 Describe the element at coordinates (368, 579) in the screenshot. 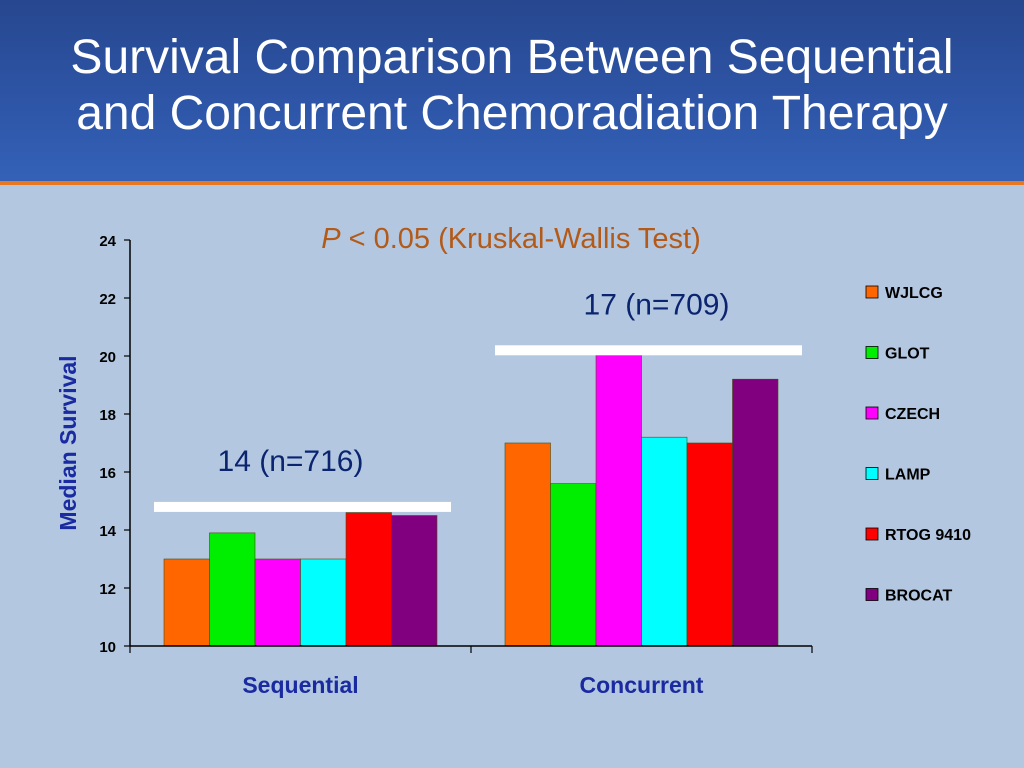

I see `bar-rtog-9410-sequential` at that location.